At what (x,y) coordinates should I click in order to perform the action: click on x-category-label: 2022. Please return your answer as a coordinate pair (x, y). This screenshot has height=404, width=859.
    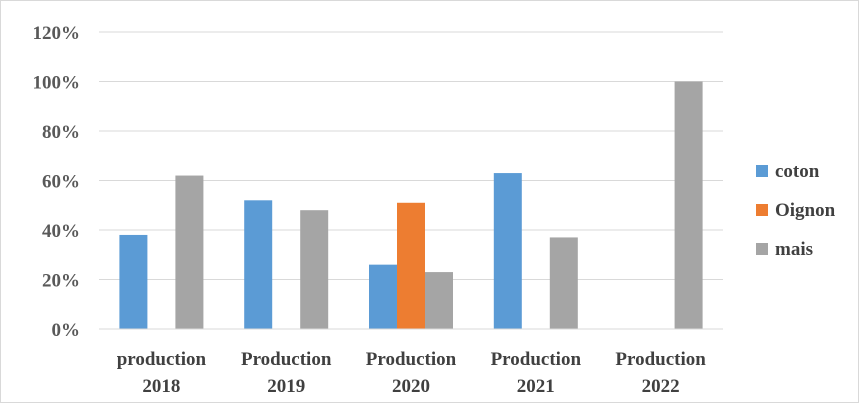
    Looking at the image, I should click on (661, 386).